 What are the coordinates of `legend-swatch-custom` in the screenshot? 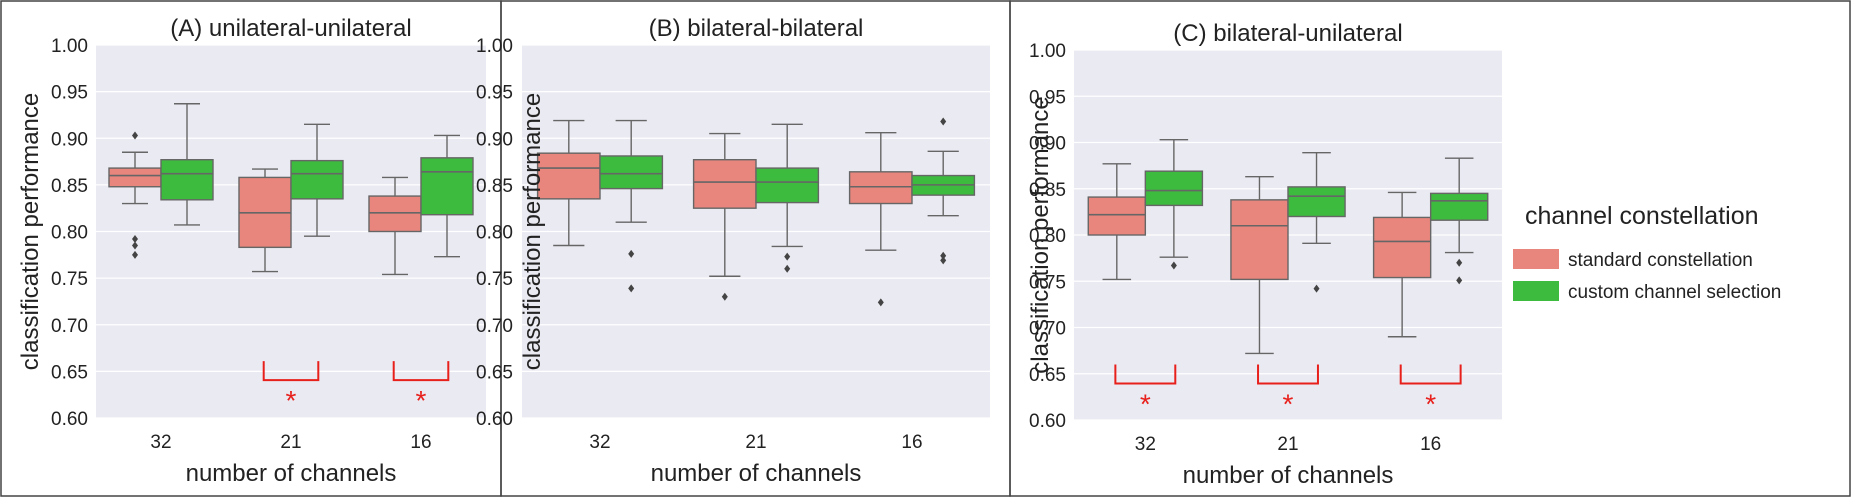 It's located at (1536, 291).